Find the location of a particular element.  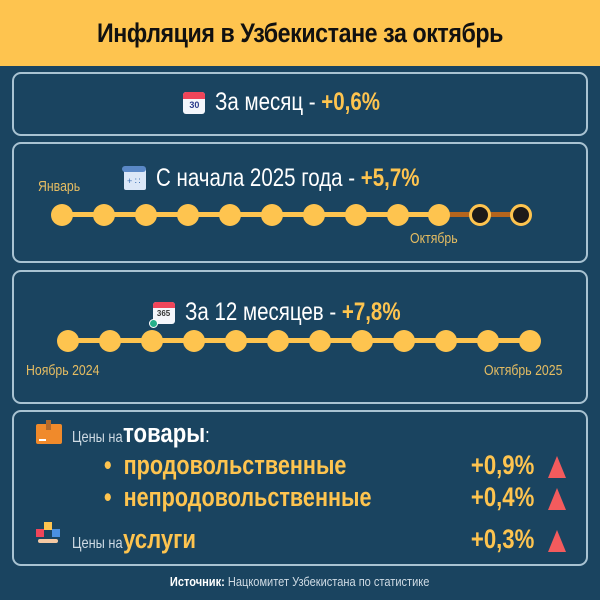

nonfood-value: +0,4% is located at coordinates (502, 497).